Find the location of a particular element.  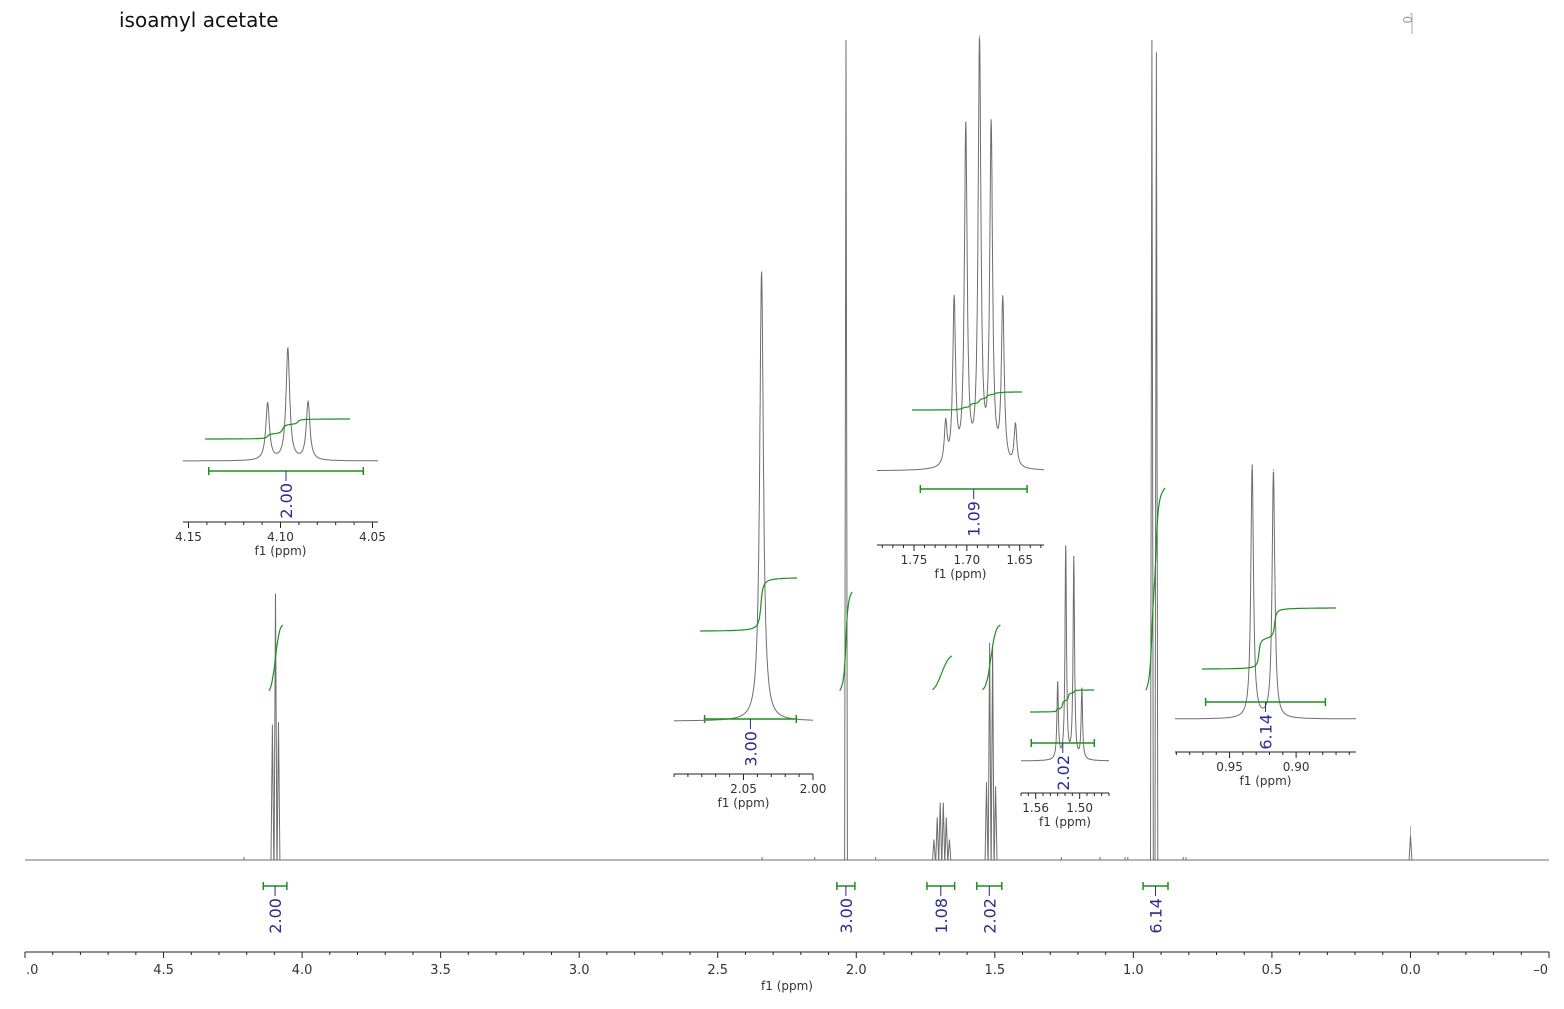

inset-spectrum: 3.00 2.05 2.00 f1 (ppm) is located at coordinates (750, 540).